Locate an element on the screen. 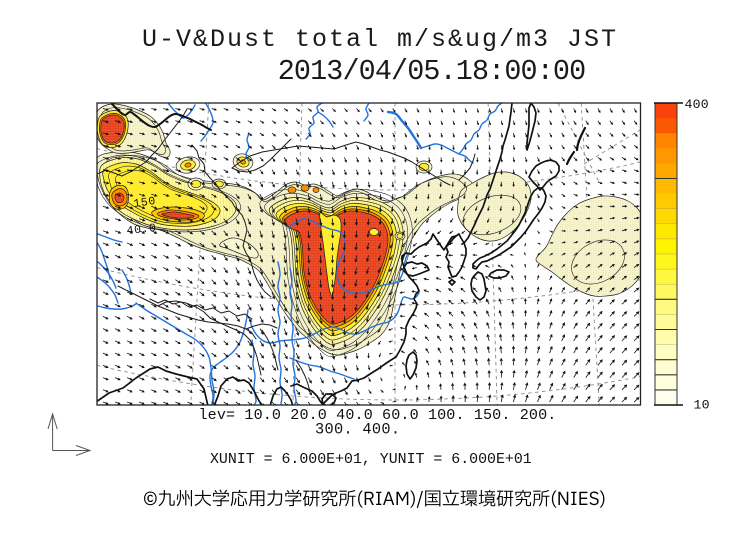 This screenshot has height=537, width=752. svg-text: 10 is located at coordinates (702, 404).